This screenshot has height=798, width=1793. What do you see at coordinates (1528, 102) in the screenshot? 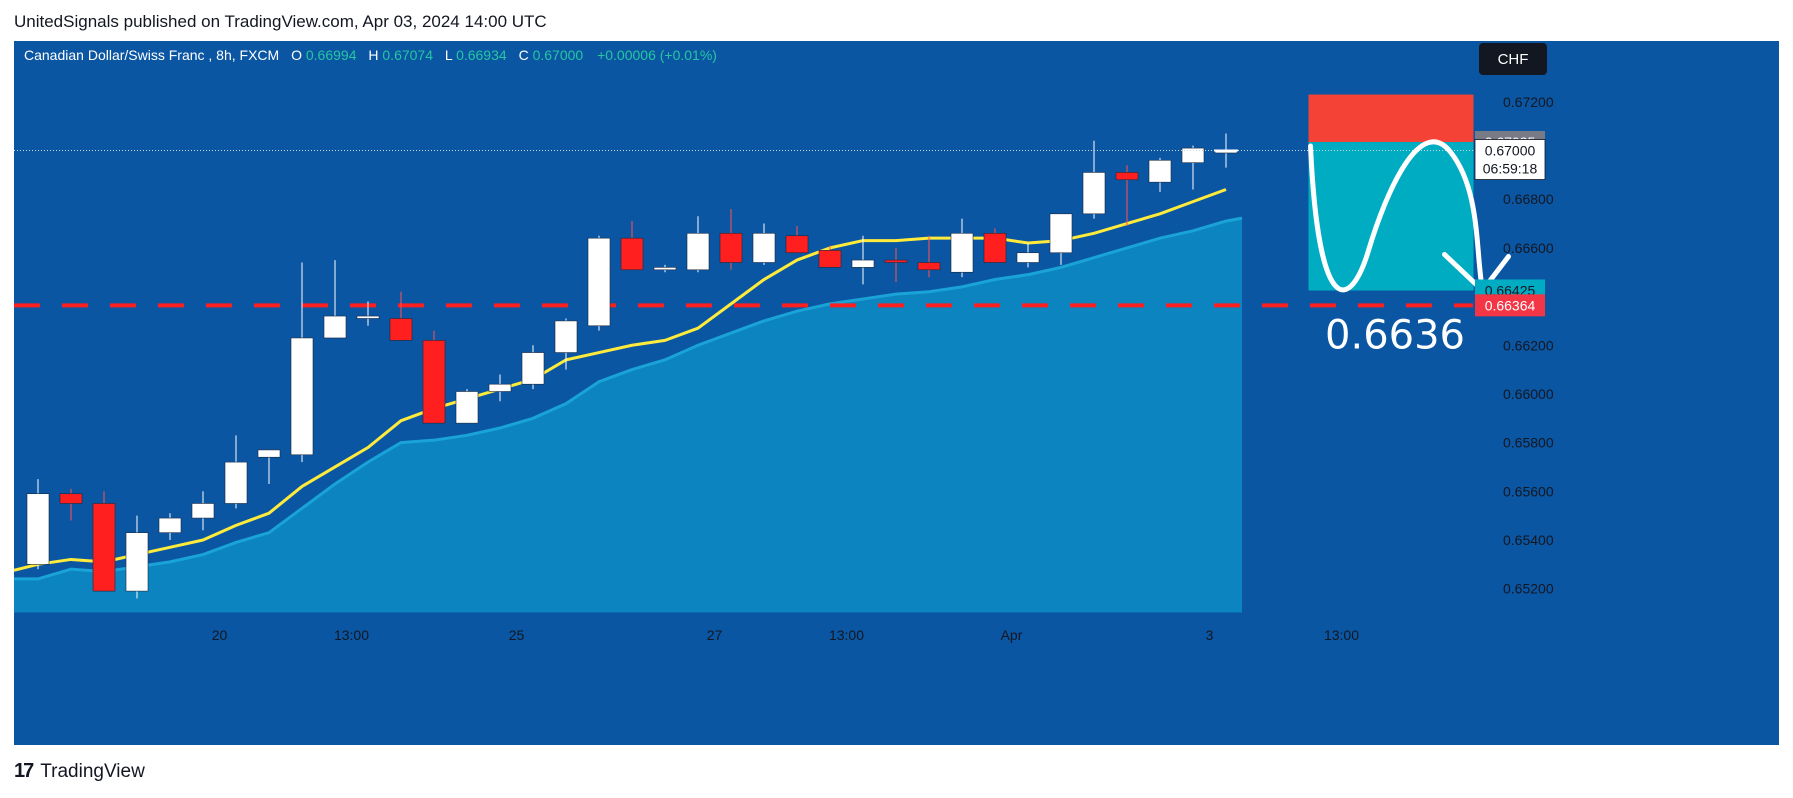
I see `y-tick-label: 0.67200` at bounding box center [1528, 102].